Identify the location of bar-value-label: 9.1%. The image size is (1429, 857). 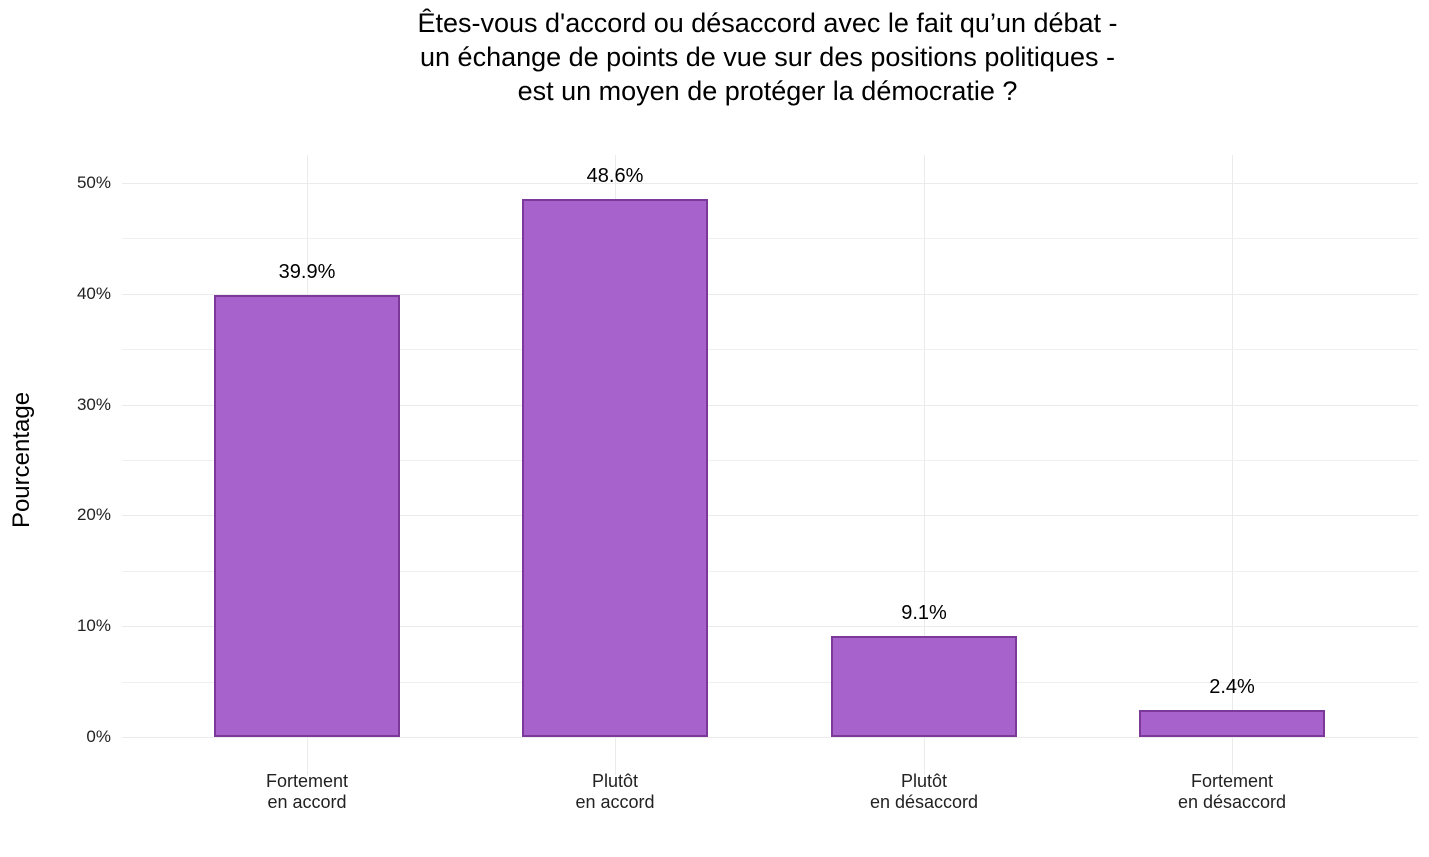
(924, 613).